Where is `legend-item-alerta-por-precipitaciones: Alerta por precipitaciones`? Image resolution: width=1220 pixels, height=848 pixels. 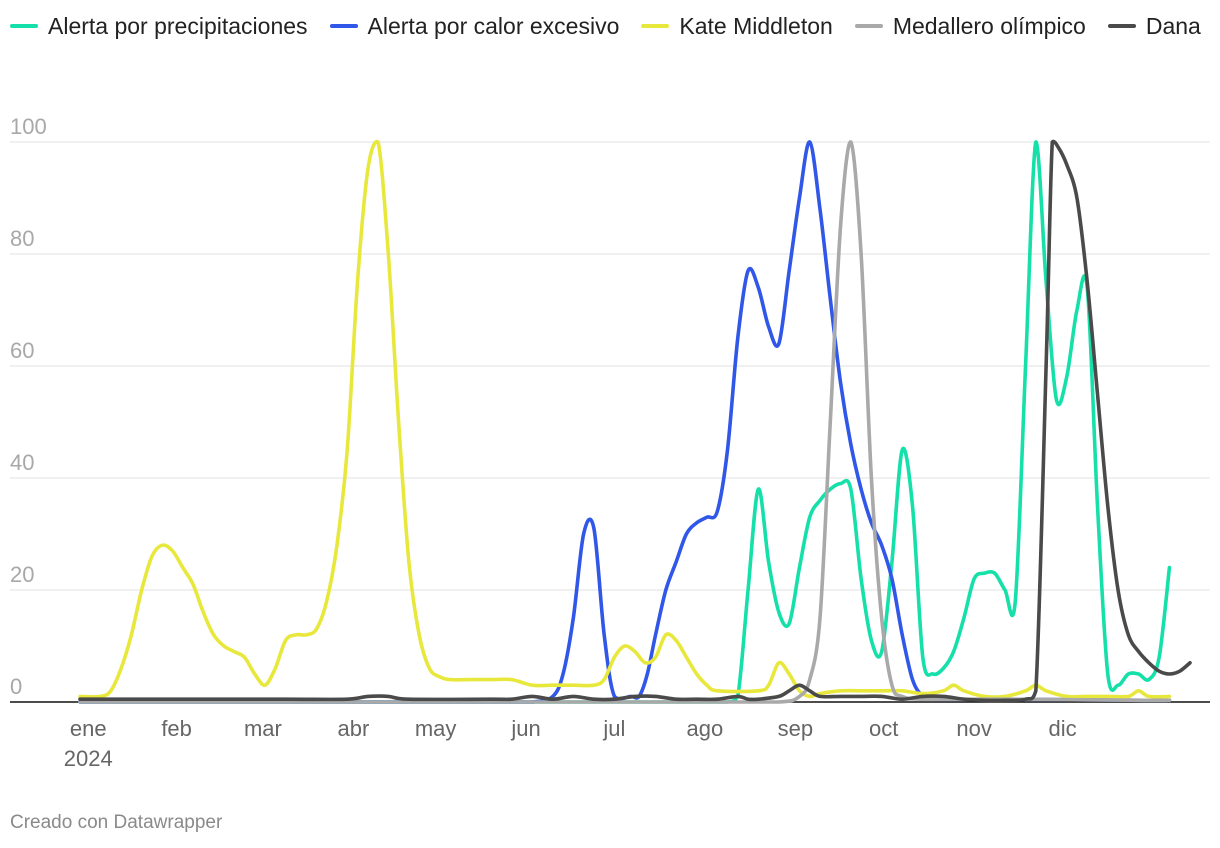 legend-item-alerta-por-precipitaciones: Alerta por precipitaciones is located at coordinates (159, 26).